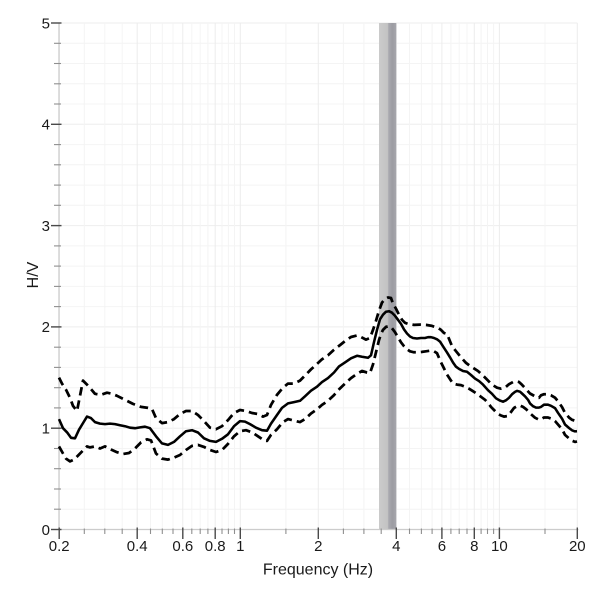  Describe the element at coordinates (499, 546) in the screenshot. I see `svg-text: 10` at that location.